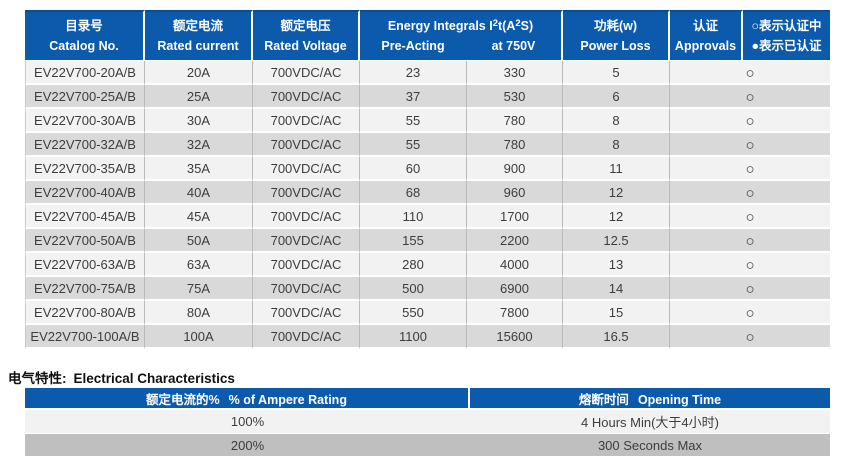 The height and width of the screenshot is (465, 848). I want to click on cell-percent-rating: 100%, so click(247, 422).